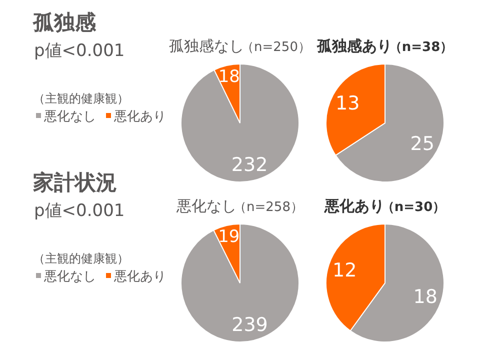 The height and width of the screenshot is (348, 496). Describe the element at coordinates (422, 144) in the screenshot. I see `data-label: 25` at that location.